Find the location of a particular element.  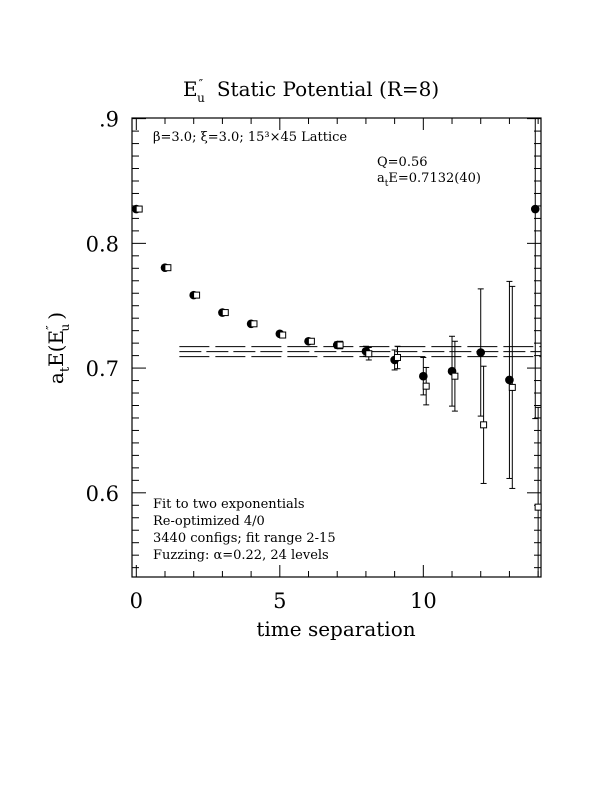

y-tick-label: .9 is located at coordinates (109, 120).